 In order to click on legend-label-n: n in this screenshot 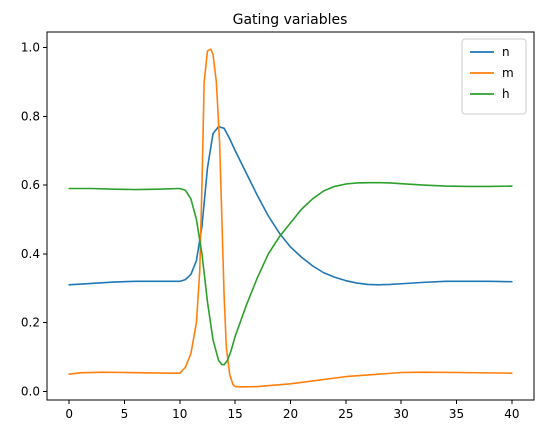, I will do `click(506, 52)`.